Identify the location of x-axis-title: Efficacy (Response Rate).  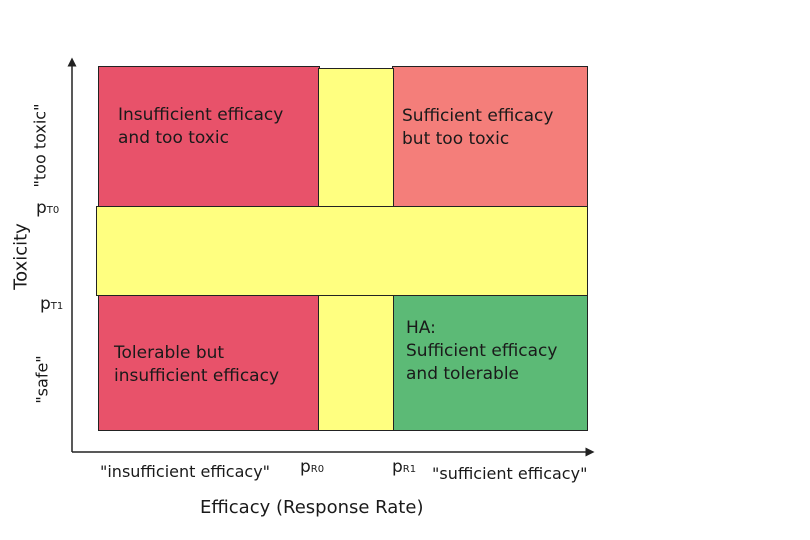
(312, 507).